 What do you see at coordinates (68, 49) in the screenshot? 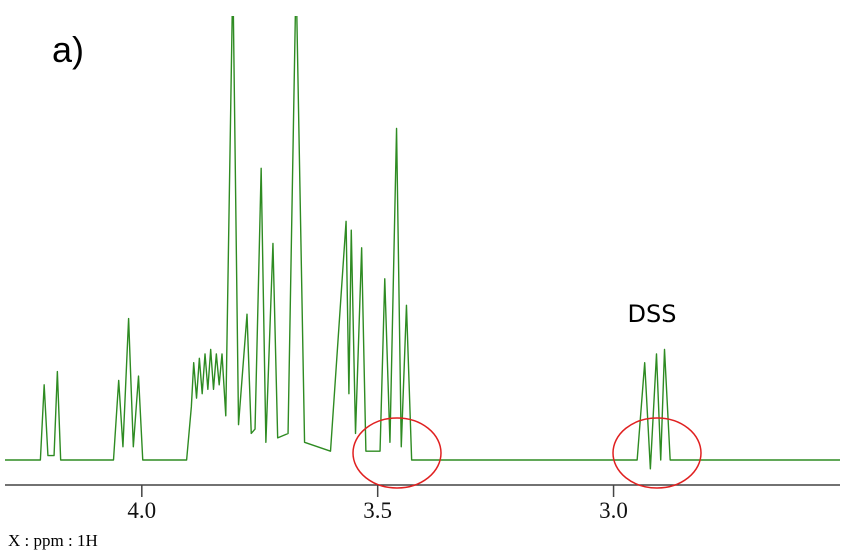
I see `panel-label: a)` at bounding box center [68, 49].